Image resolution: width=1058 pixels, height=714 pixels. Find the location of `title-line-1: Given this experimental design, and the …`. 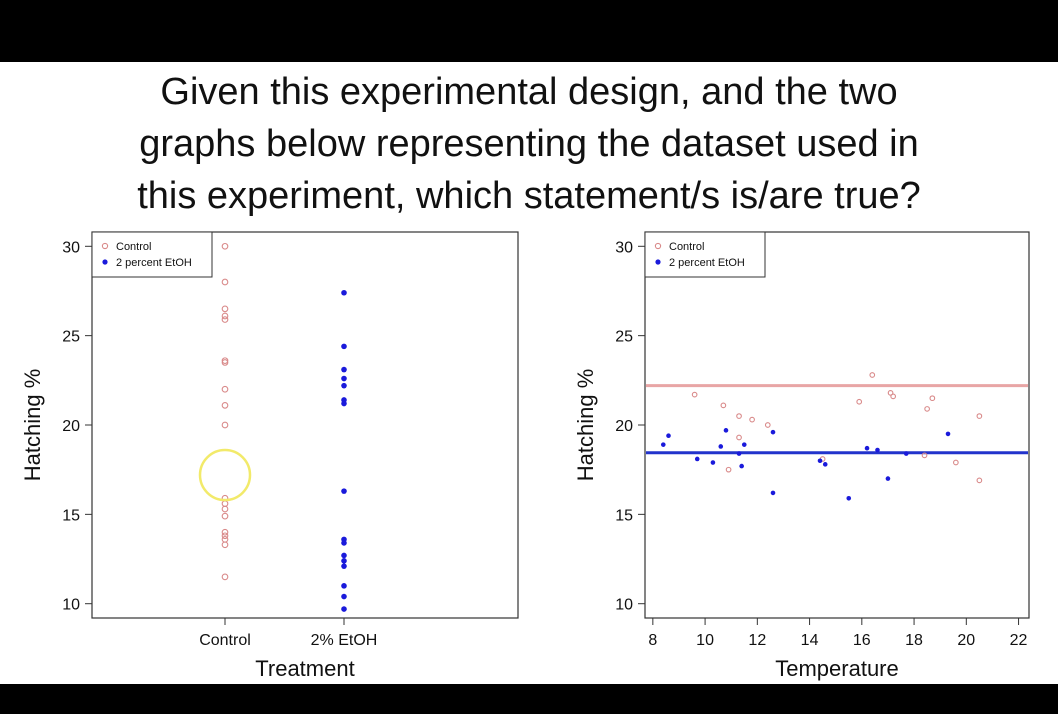

title-line-1: Given this experimental design, and the … is located at coordinates (529, 92).